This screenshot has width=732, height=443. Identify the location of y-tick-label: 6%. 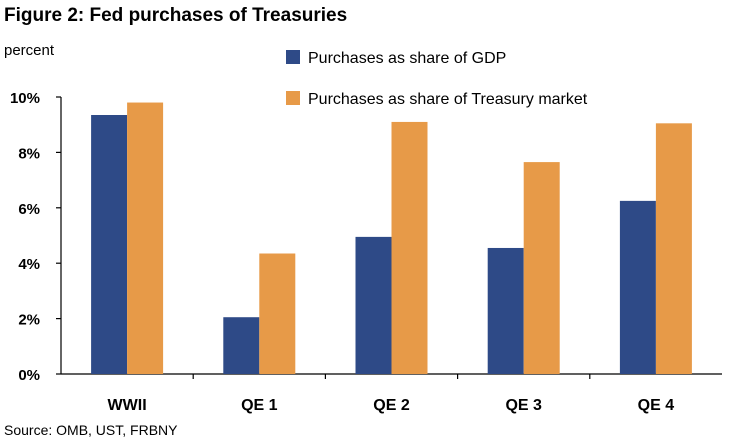
(29, 209).